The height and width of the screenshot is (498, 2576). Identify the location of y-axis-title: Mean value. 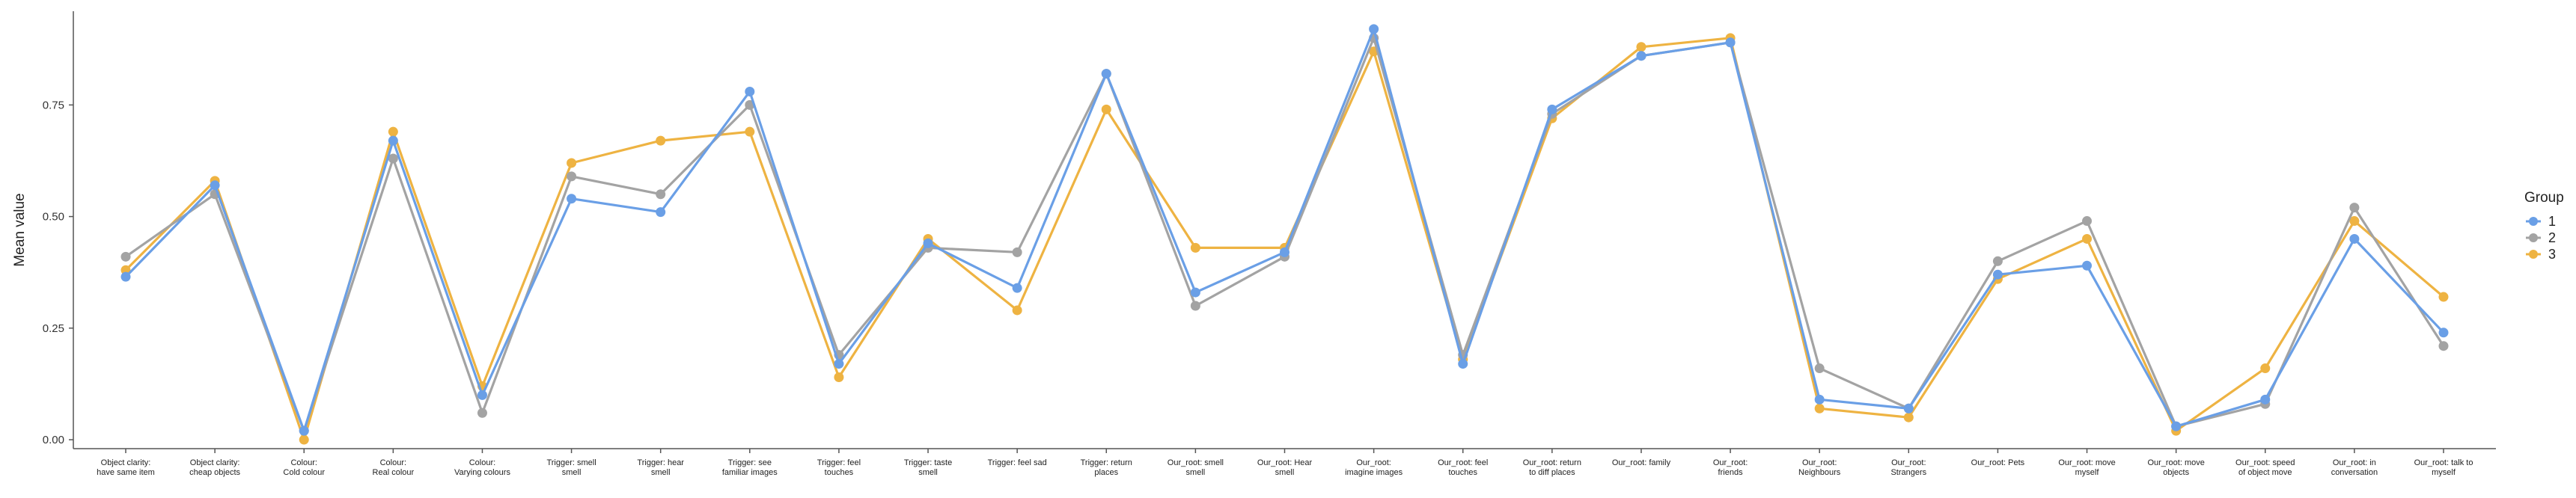
(20, 230).